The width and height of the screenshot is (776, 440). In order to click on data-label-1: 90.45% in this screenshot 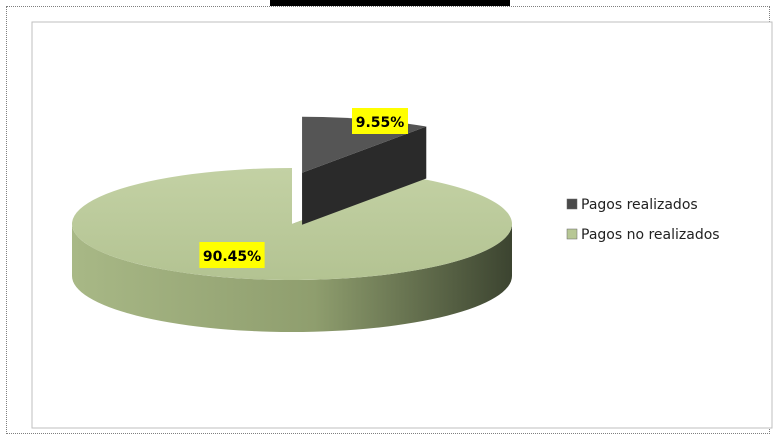, I will do `click(232, 257)`.